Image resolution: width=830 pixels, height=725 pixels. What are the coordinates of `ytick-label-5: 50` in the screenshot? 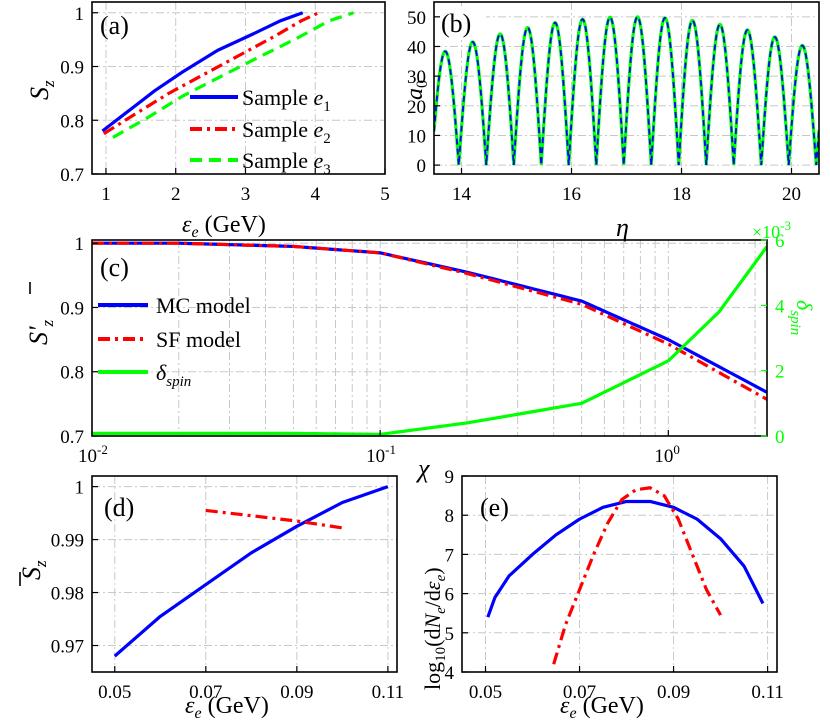 It's located at (416, 18).